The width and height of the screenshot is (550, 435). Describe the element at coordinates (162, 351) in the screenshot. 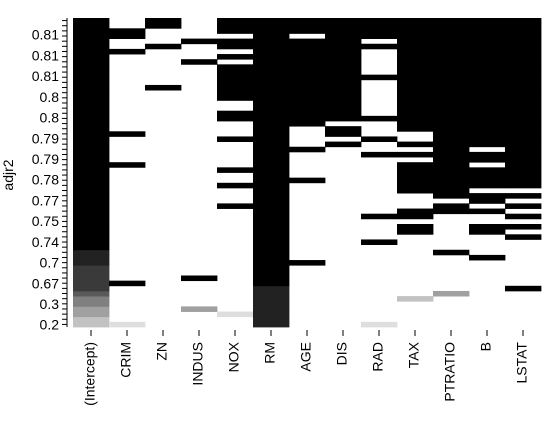

I see `x-tick-label-zn: ZN` at that location.